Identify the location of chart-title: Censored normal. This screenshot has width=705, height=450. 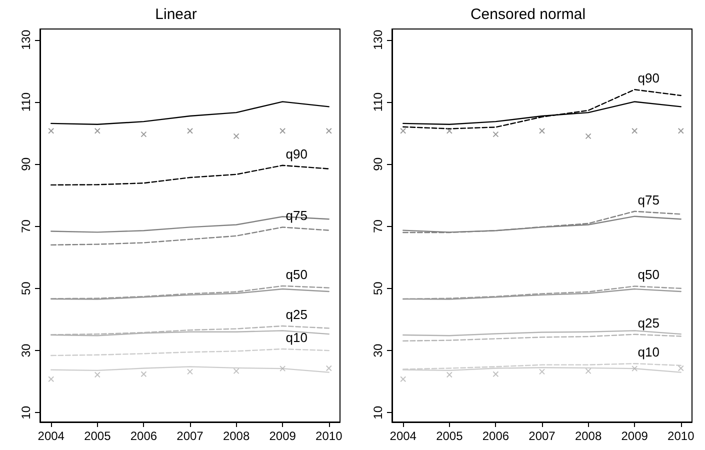
(528, 14).